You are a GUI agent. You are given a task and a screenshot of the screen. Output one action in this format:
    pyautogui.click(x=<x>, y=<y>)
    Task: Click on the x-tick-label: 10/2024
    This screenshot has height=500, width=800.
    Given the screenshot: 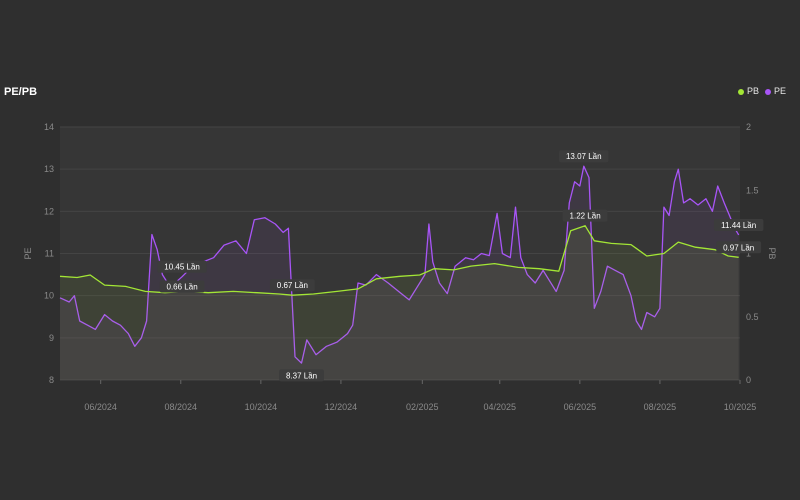 What is the action you would take?
    pyautogui.click(x=261, y=407)
    